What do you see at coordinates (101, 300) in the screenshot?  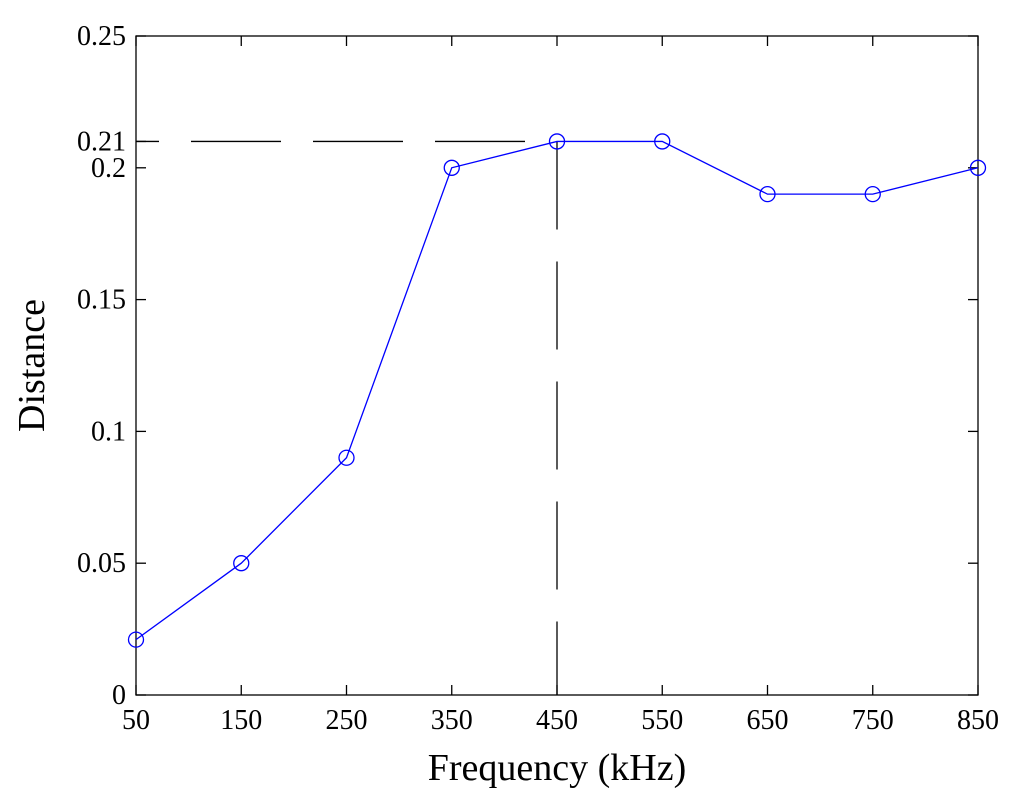 I see `y-tick-label: 0.15` at bounding box center [101, 300].